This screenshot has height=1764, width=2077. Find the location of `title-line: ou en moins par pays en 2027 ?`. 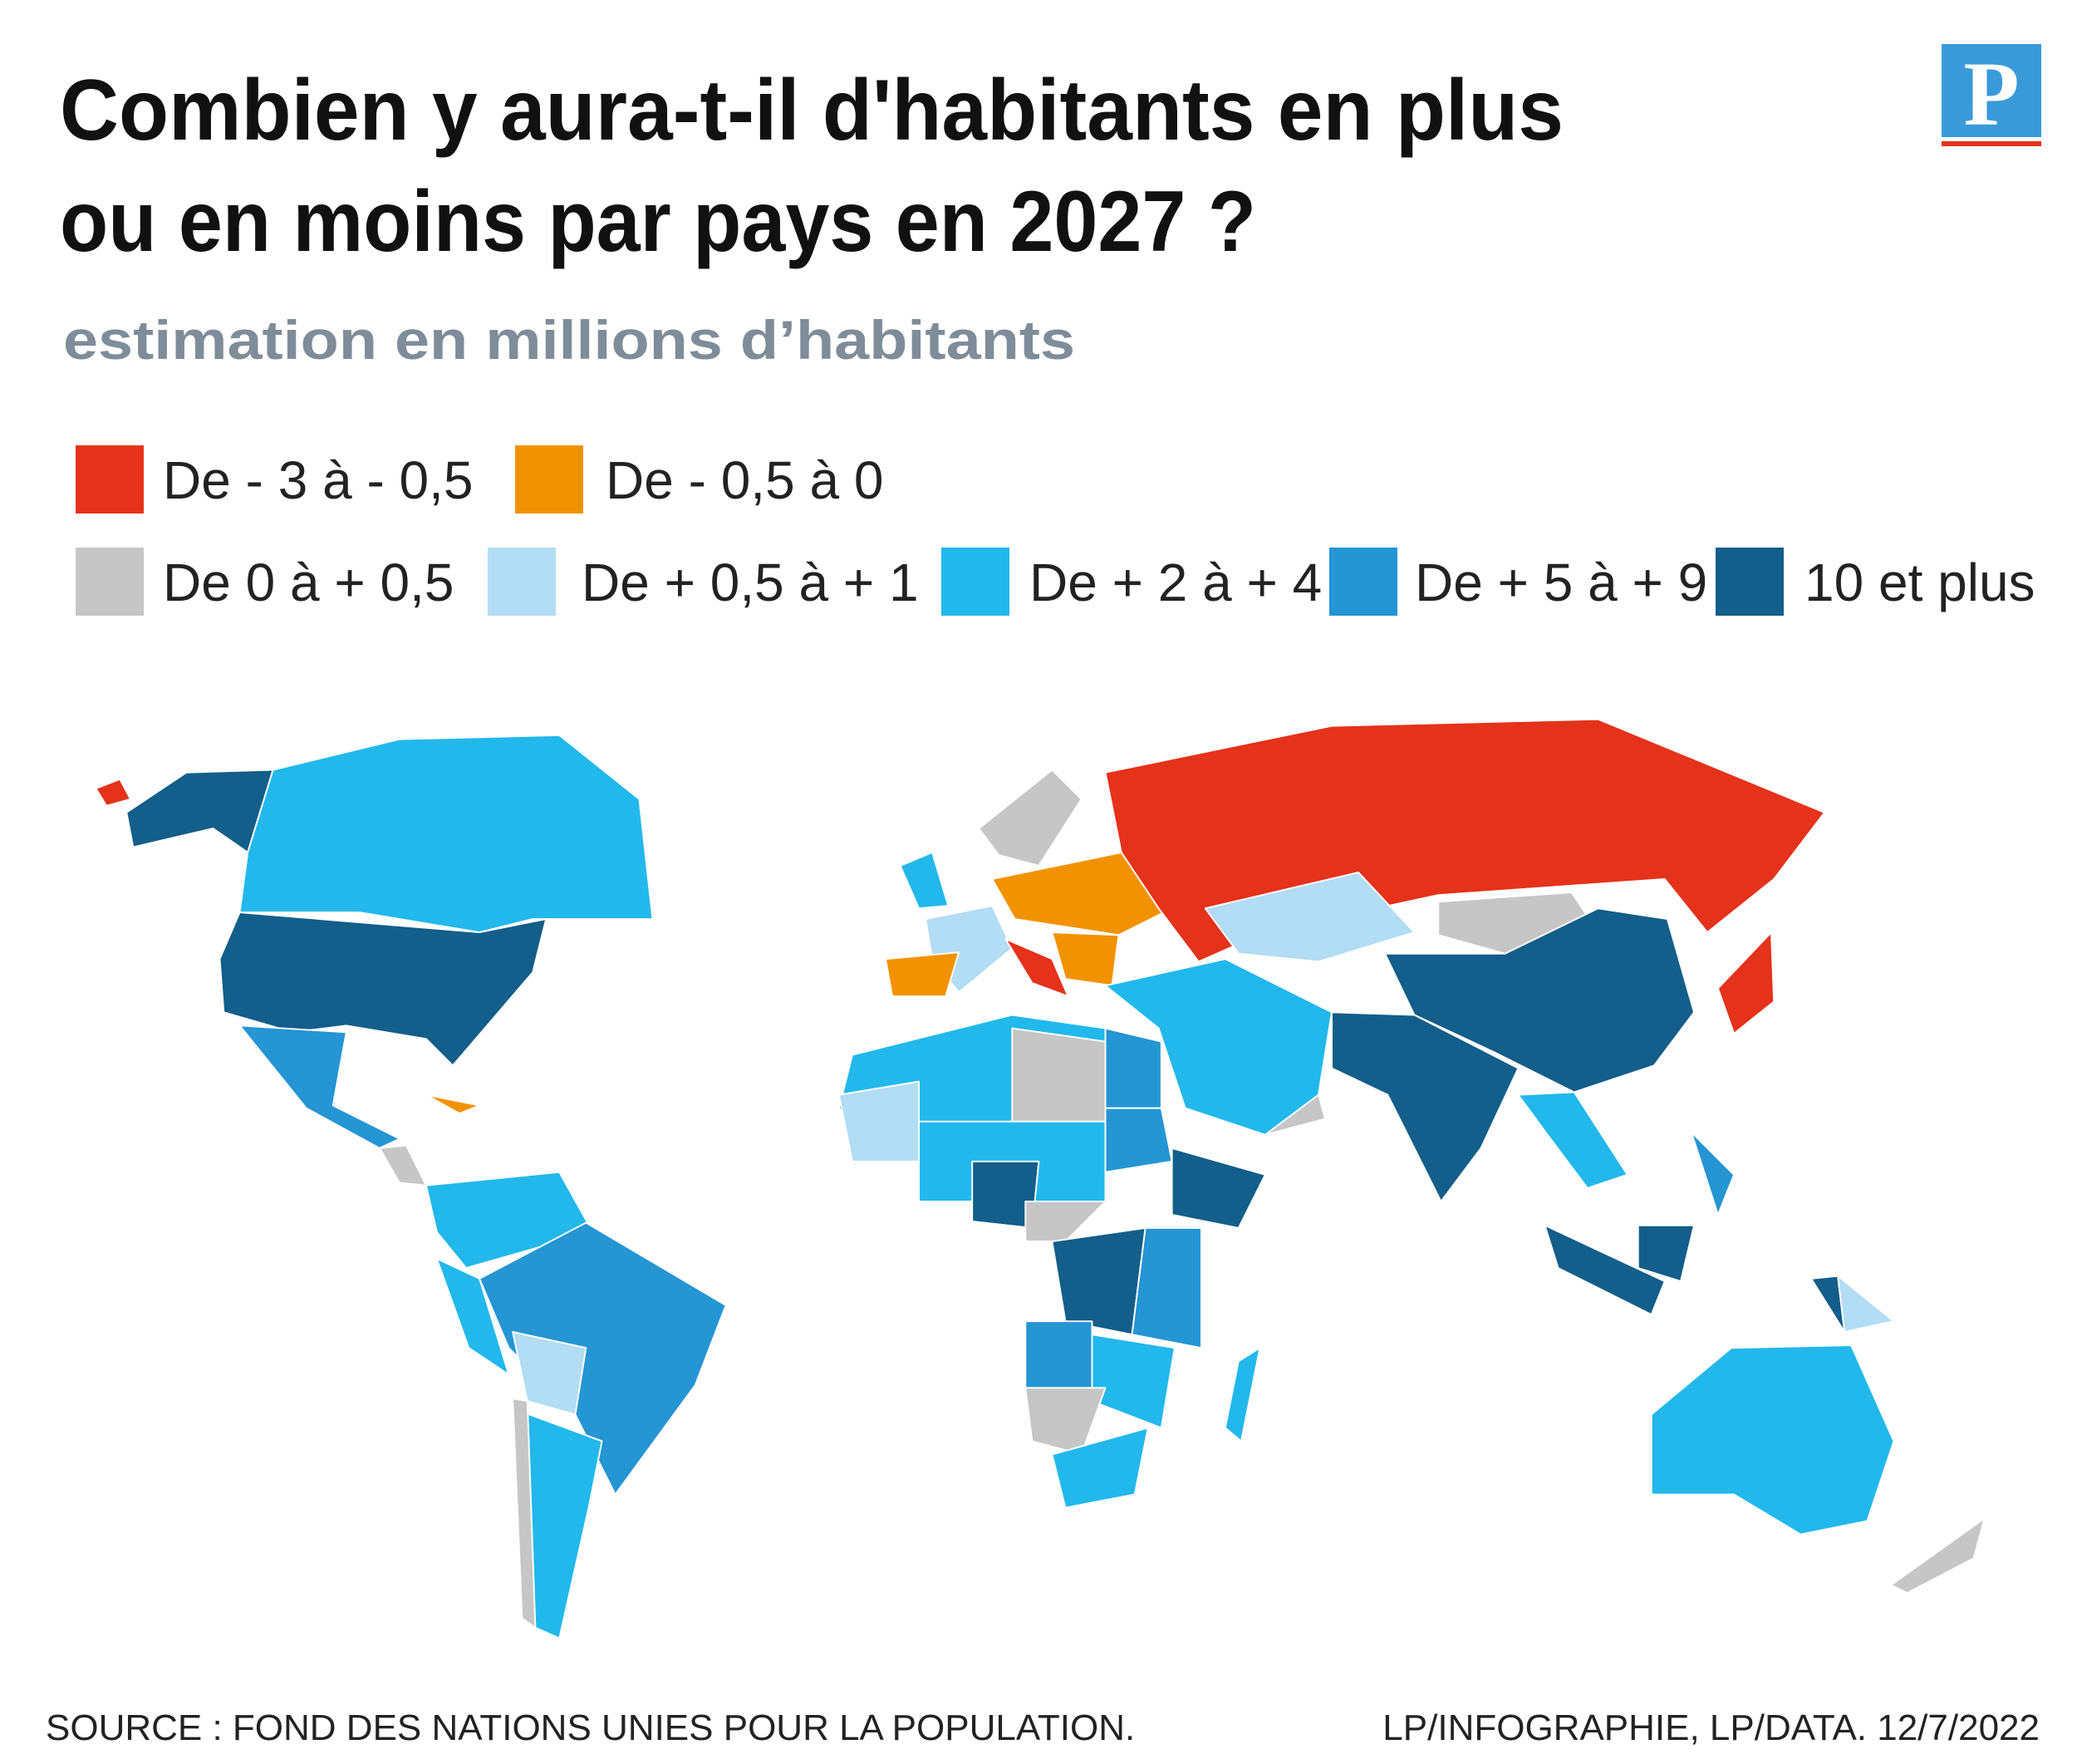

title-line: ou en moins par pays en 2027 ? is located at coordinates (658, 222).